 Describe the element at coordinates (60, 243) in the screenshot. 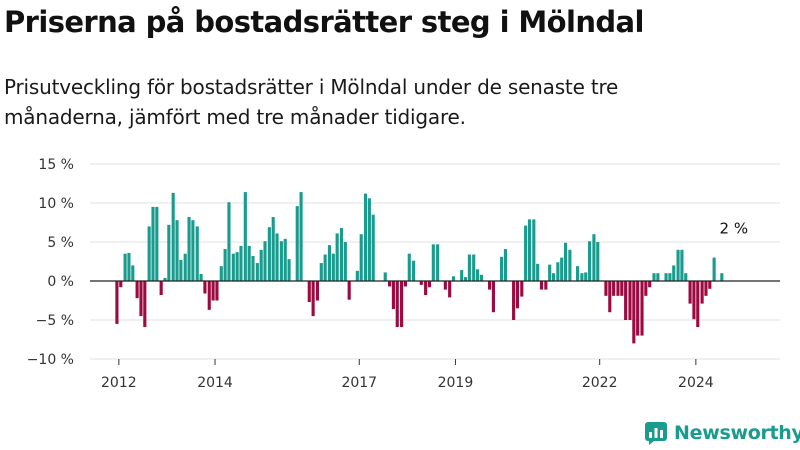

I see `y-tick-label: 5 %` at that location.